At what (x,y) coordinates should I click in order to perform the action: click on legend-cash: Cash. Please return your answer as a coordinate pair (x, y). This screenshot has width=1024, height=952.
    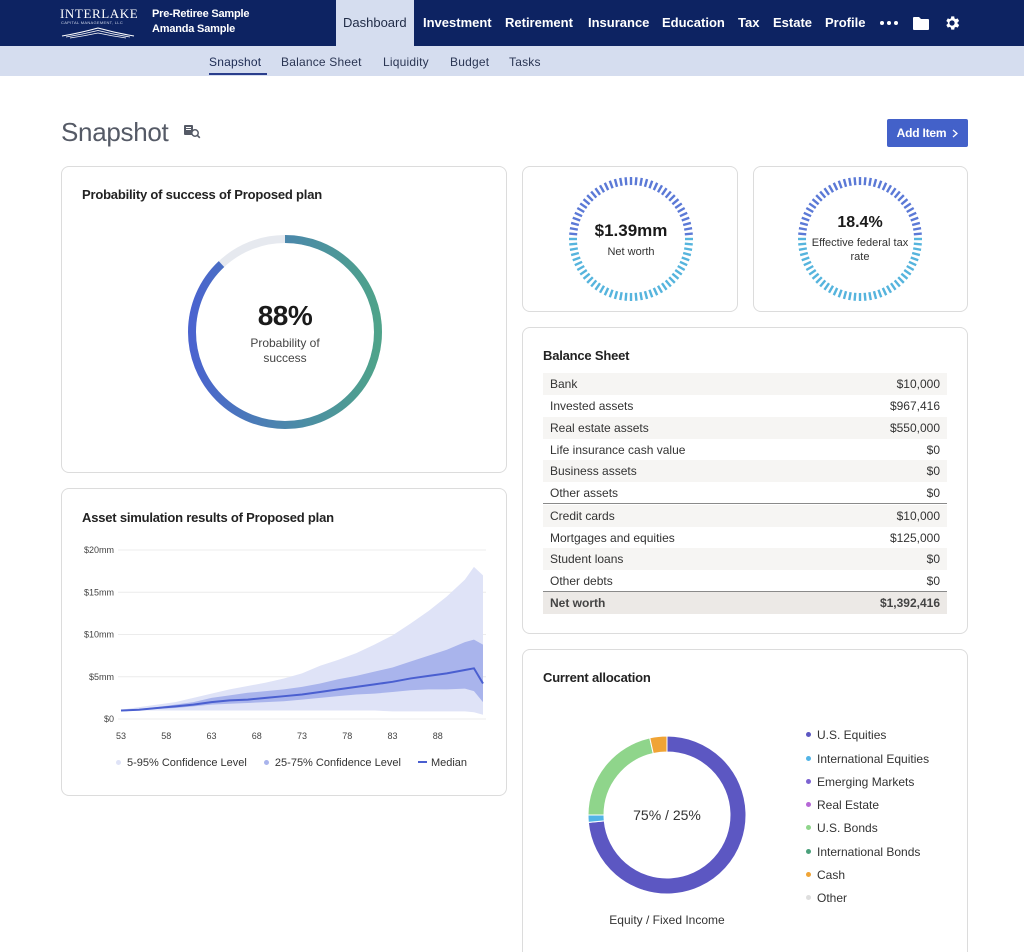
    Looking at the image, I should click on (825, 875).